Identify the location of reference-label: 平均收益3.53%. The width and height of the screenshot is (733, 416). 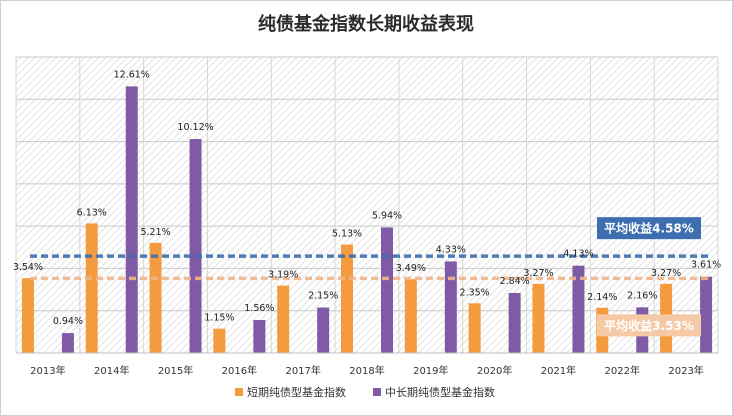
(649, 325).